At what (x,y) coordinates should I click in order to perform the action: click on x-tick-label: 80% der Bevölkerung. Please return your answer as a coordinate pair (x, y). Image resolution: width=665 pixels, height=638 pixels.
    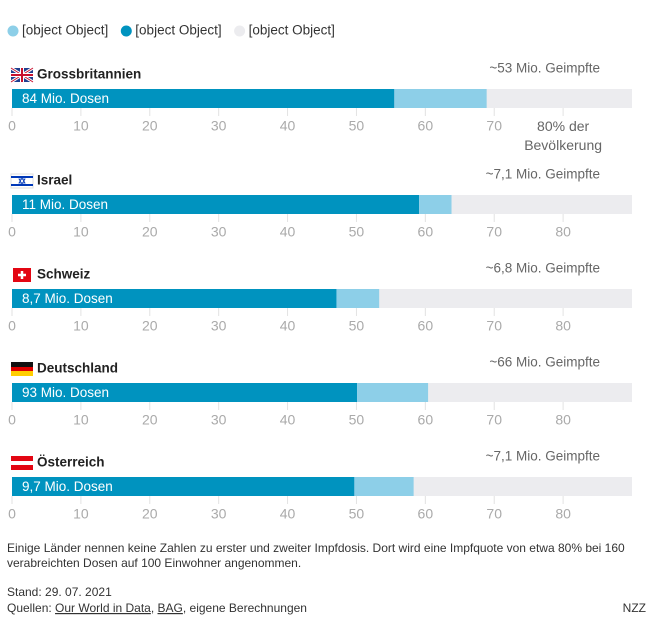
    Looking at the image, I should click on (563, 135).